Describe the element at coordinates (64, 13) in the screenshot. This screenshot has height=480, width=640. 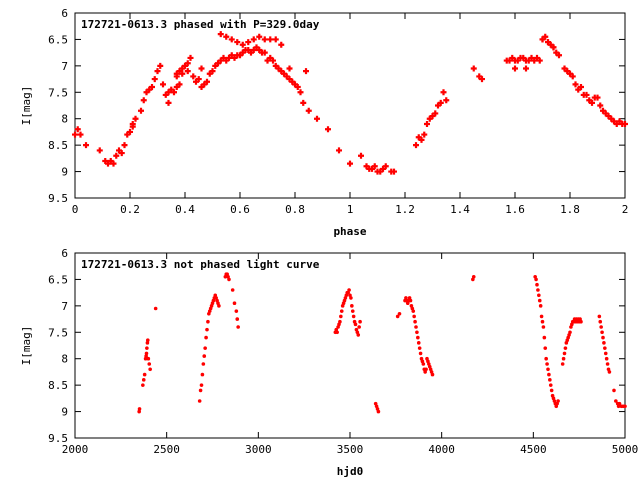
I see `y-tick-label: 6` at that location.